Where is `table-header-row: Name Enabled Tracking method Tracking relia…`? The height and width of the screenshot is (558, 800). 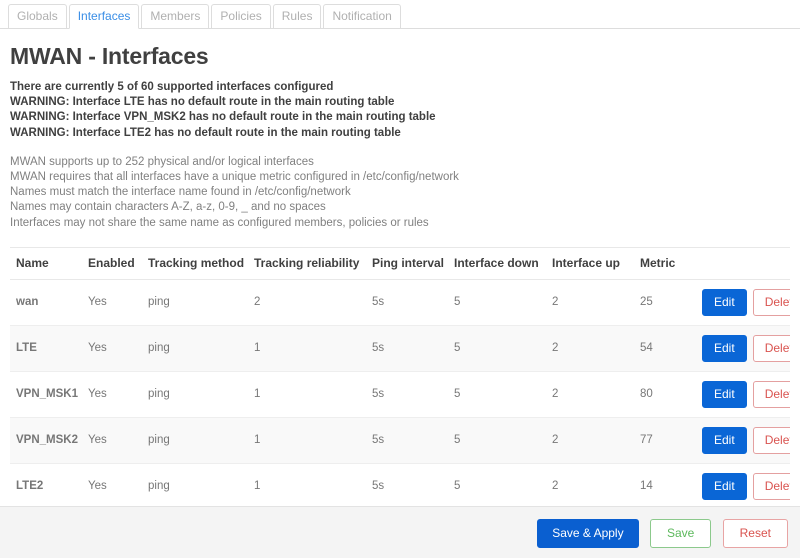
table-header-row: Name Enabled Tracking method Tracking relia… is located at coordinates (400, 263).